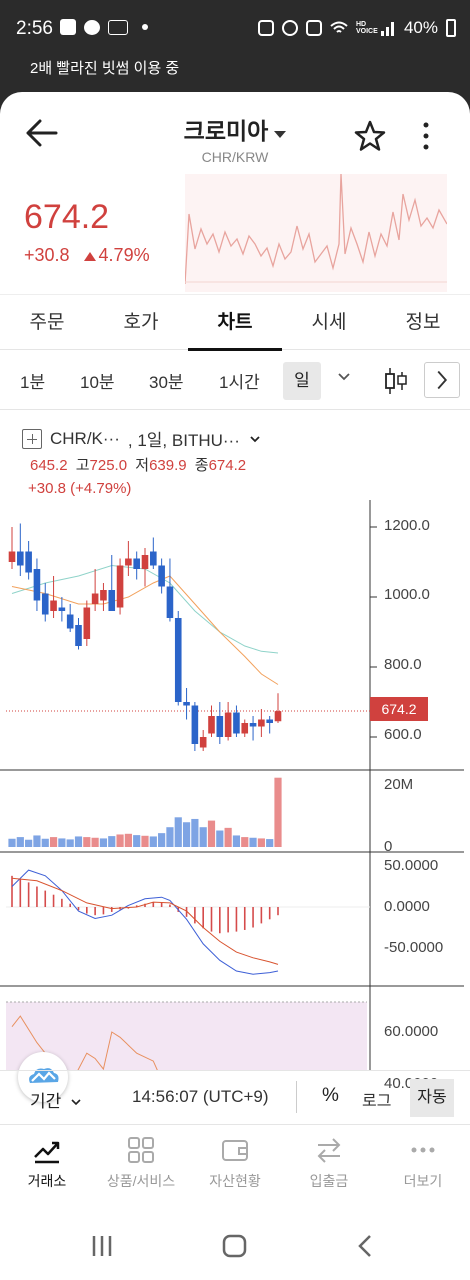 The image size is (470, 1280). I want to click on more-dot-icon, so click(145, 27).